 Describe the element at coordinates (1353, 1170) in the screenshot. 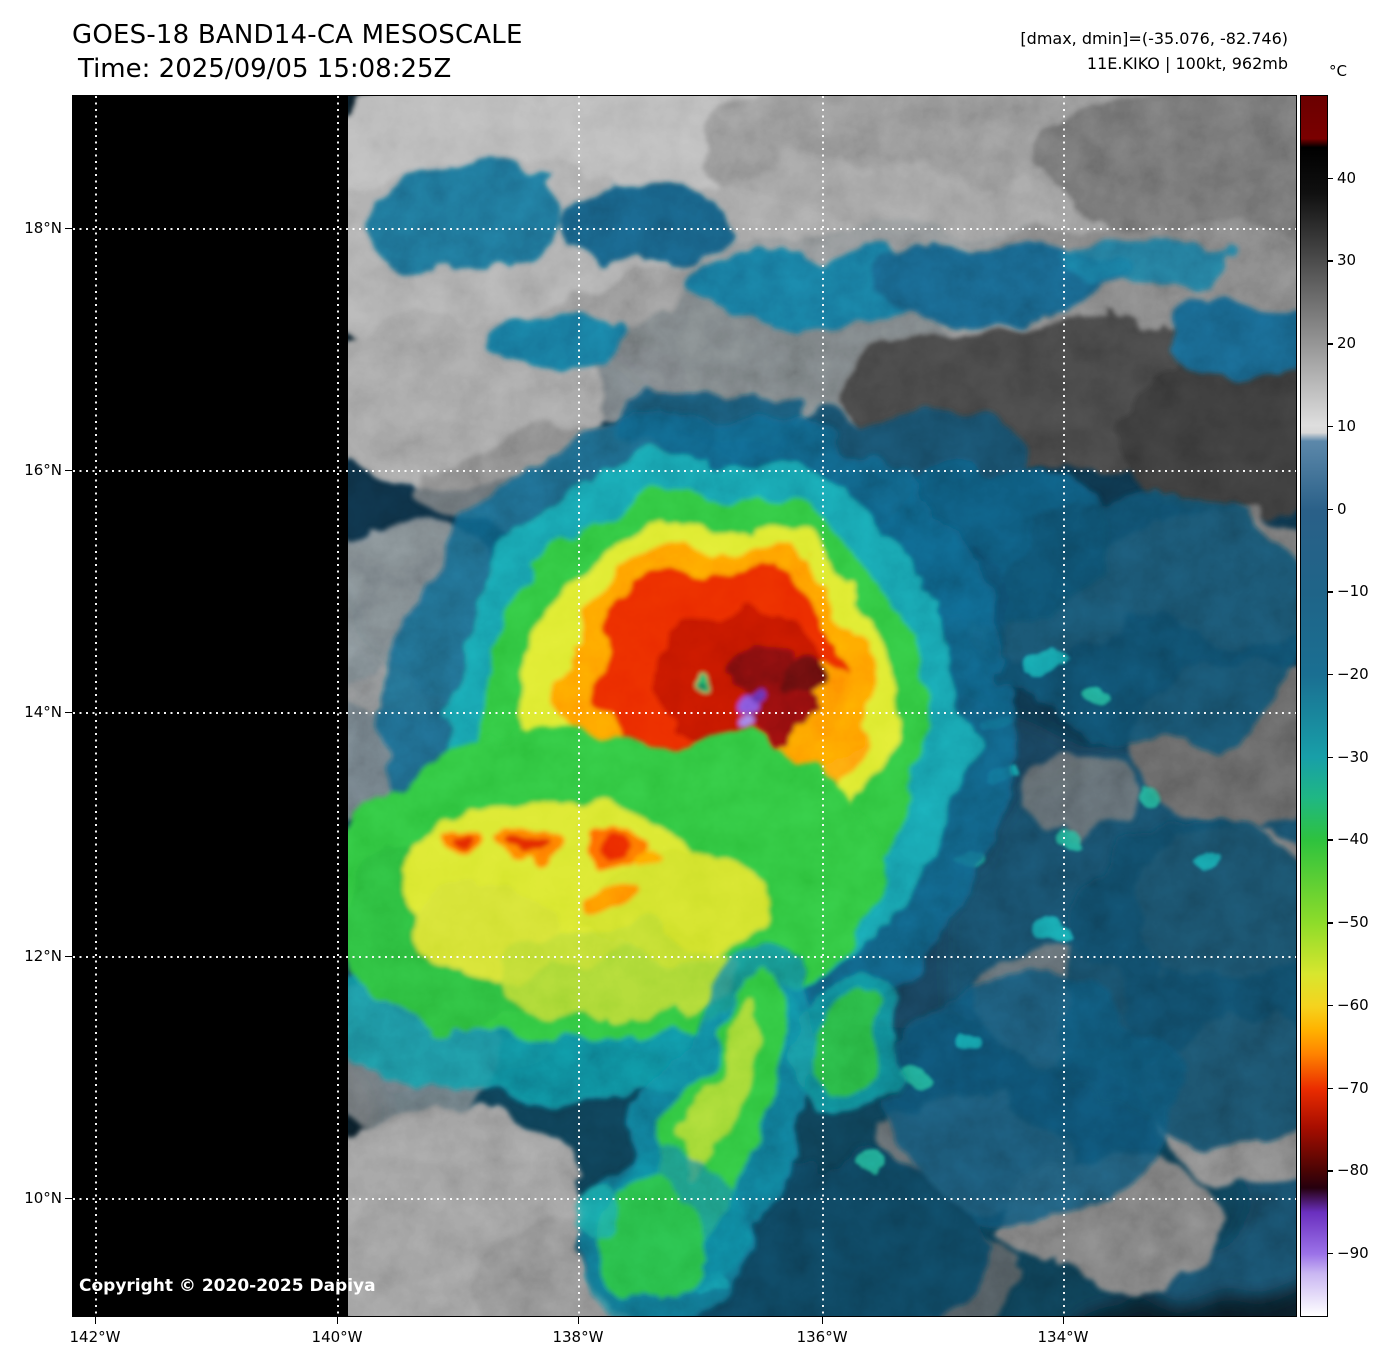

I see `colorbar-tick-label: −80` at that location.